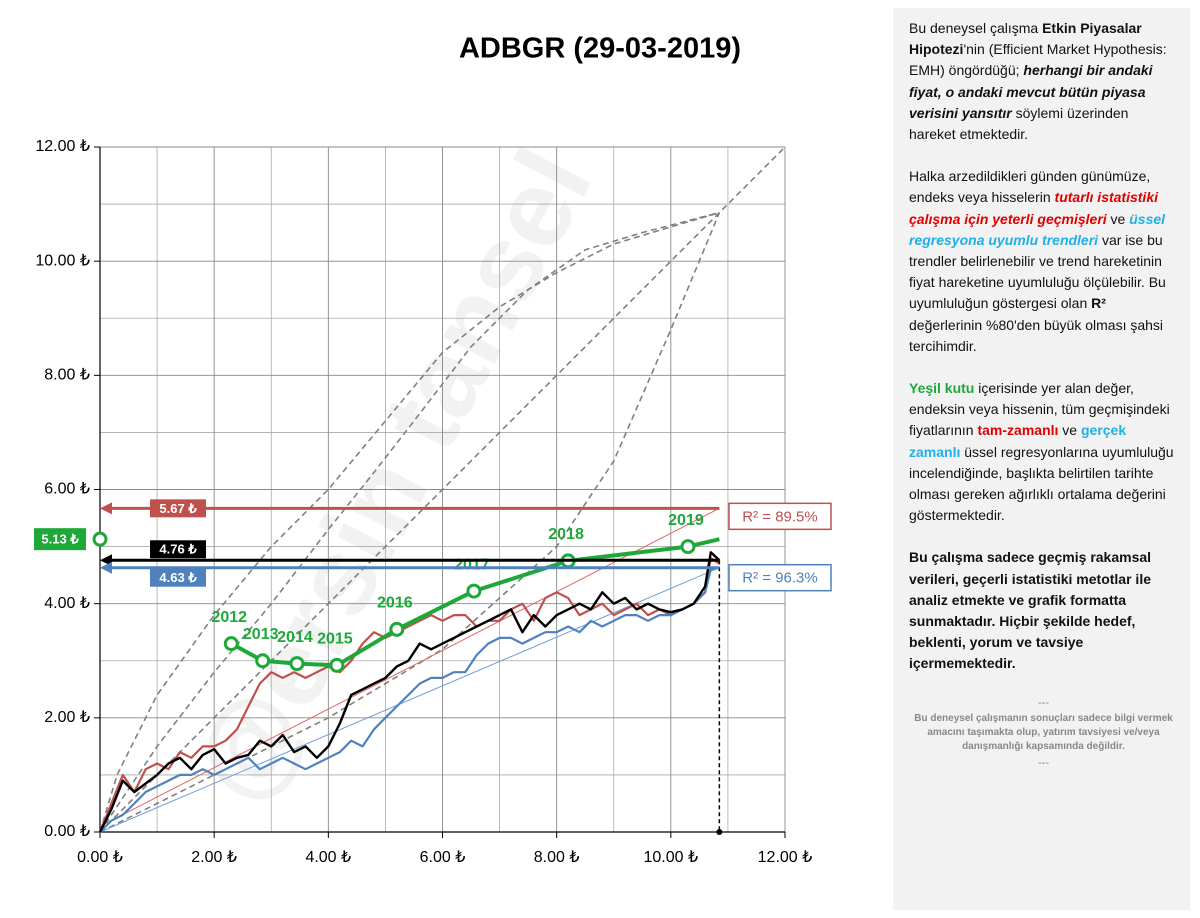 The width and height of the screenshot is (1200, 918). Describe the element at coordinates (1025, 39) in the screenshot. I see `text-run: Etkin Piyasalar Hipotezi` at that location.